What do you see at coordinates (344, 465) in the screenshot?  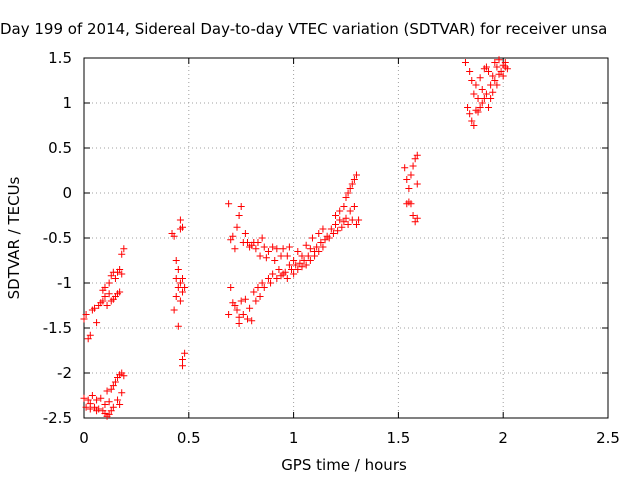 I see `x-axis-label: GPS time / hours` at bounding box center [344, 465].